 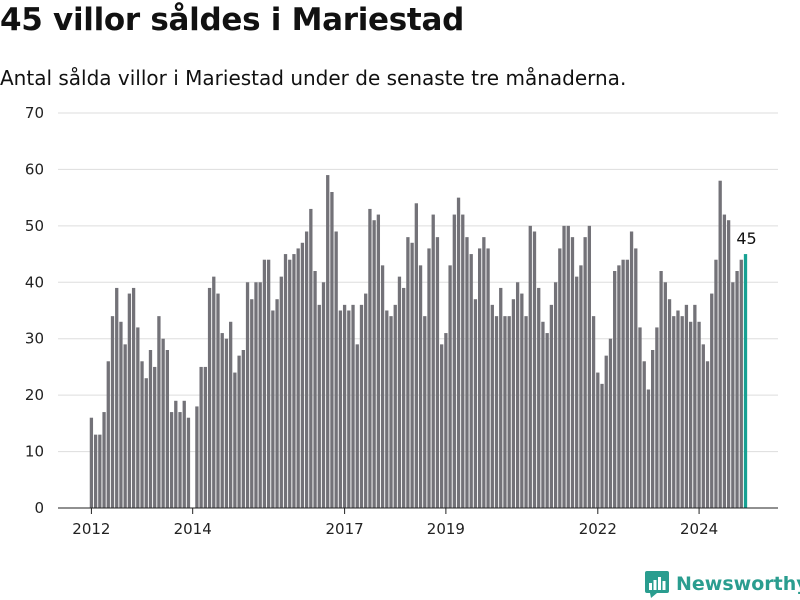 I want to click on x-tick-label: 2012, so click(x=91, y=529).